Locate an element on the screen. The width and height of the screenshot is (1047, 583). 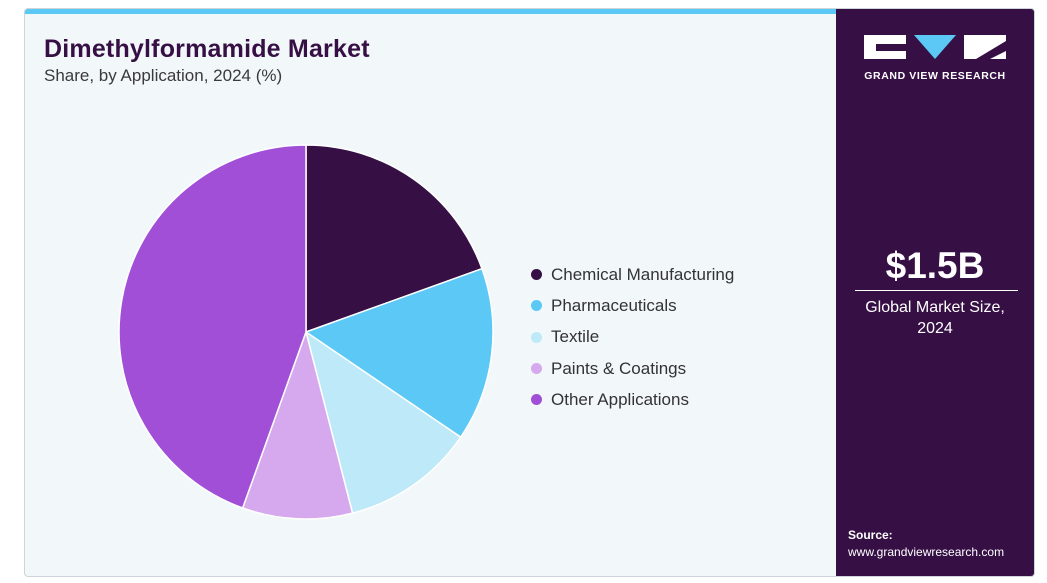
legend-item: Pharmaceuticals is located at coordinates (632, 305).